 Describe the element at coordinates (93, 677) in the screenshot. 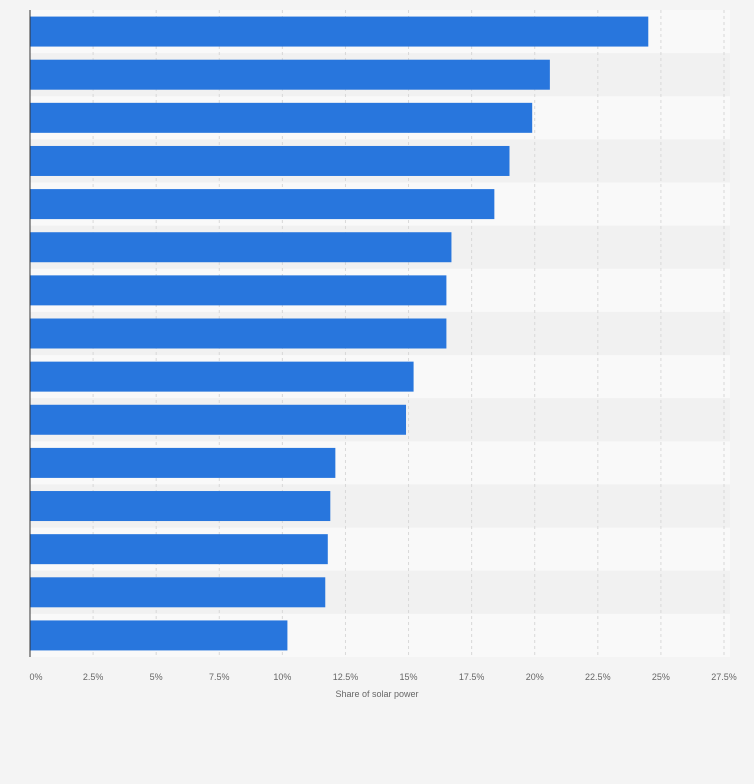

I see `x-tick-label: 2.5%` at that location.